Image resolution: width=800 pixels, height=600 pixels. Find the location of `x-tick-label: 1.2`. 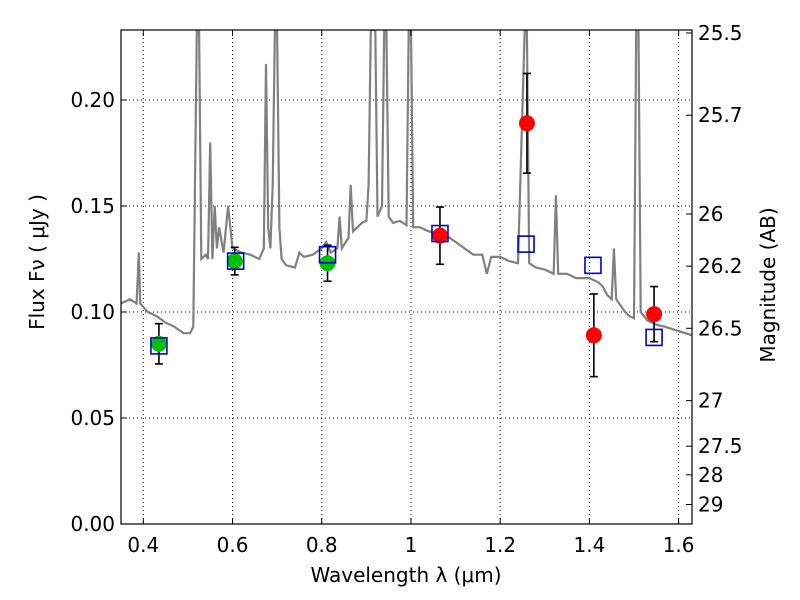

x-tick-label: 1.2 is located at coordinates (500, 545).